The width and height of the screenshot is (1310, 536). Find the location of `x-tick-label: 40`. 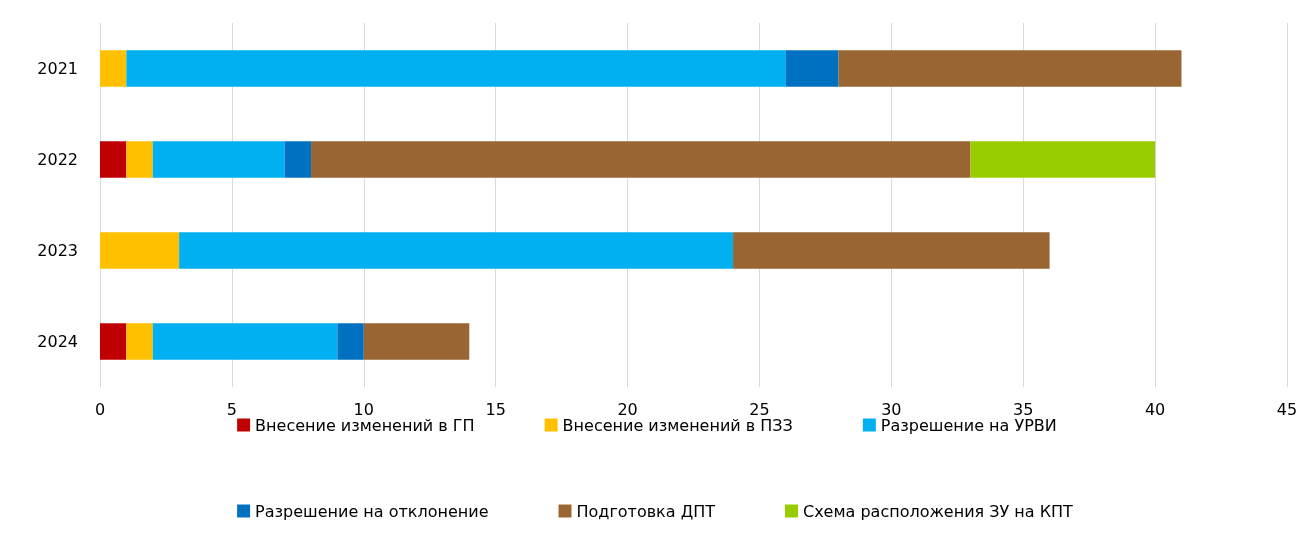

x-tick-label: 40 is located at coordinates (1155, 409).